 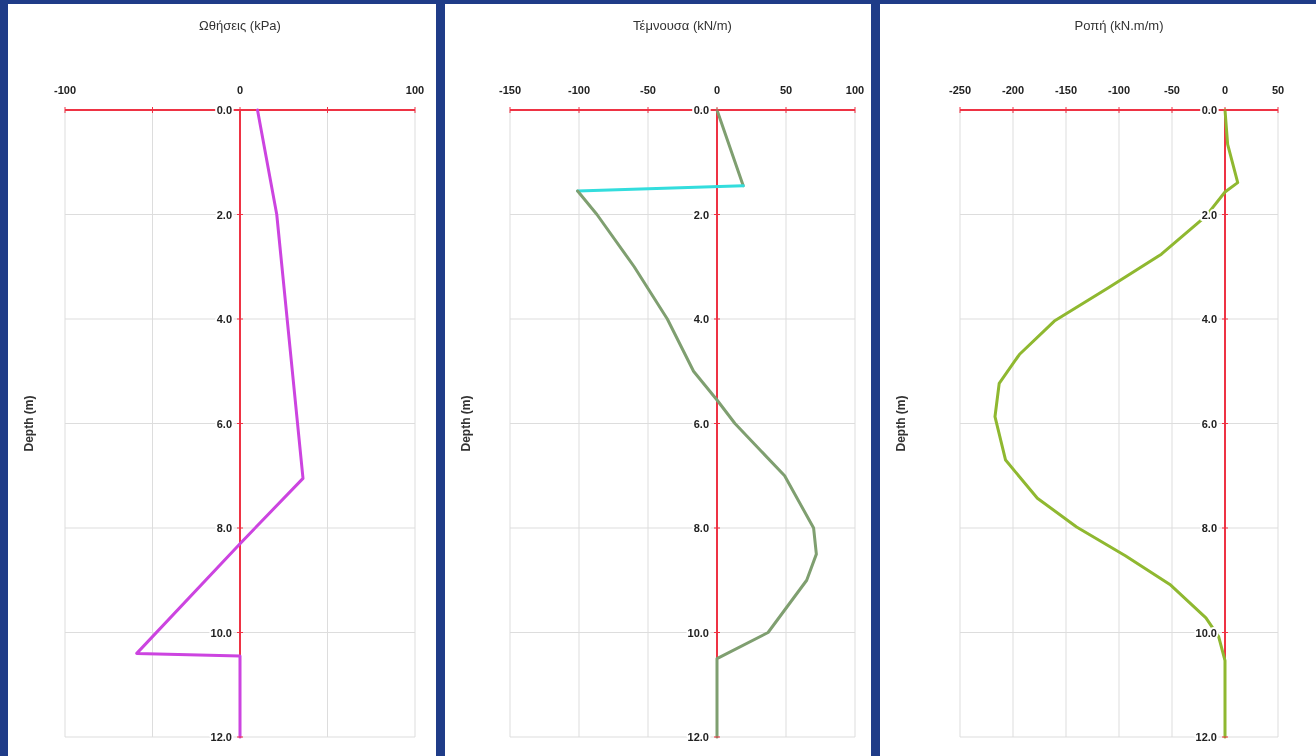 I want to click on chart-title: Ωθήσεις (kPa), so click(x=240, y=25).